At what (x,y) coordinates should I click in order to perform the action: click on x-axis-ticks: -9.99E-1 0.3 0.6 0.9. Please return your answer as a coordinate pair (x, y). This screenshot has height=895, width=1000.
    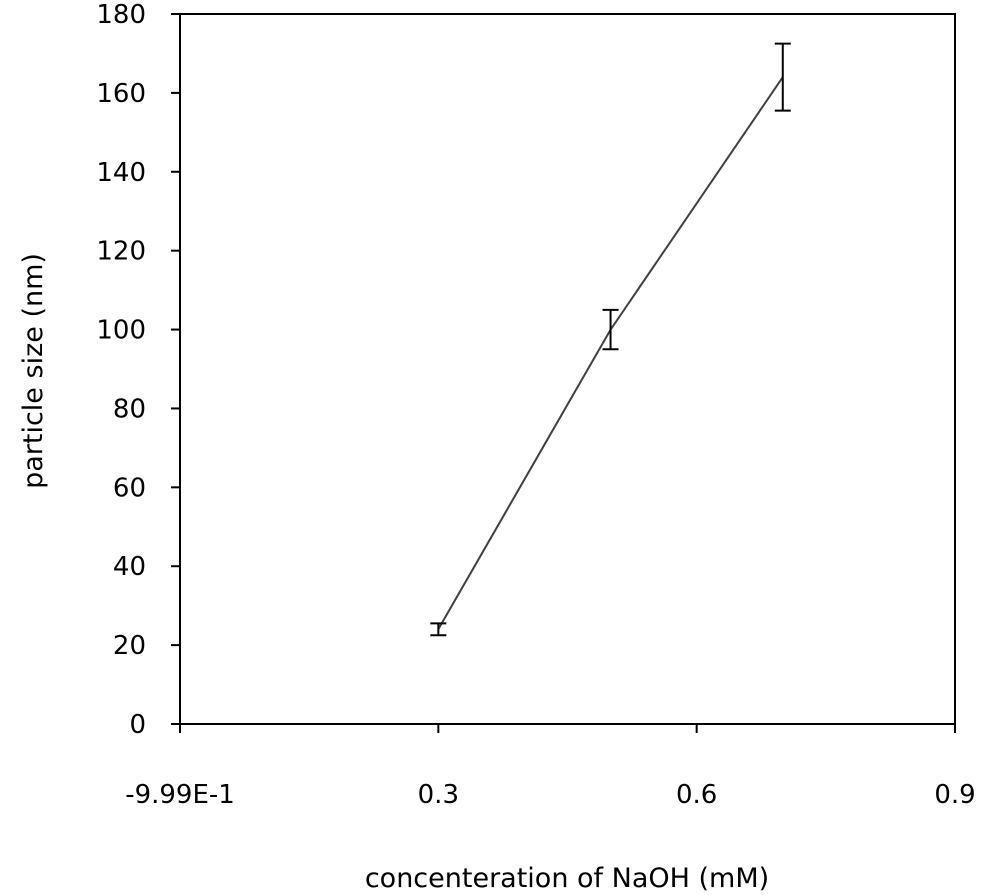
    Looking at the image, I should click on (550, 767).